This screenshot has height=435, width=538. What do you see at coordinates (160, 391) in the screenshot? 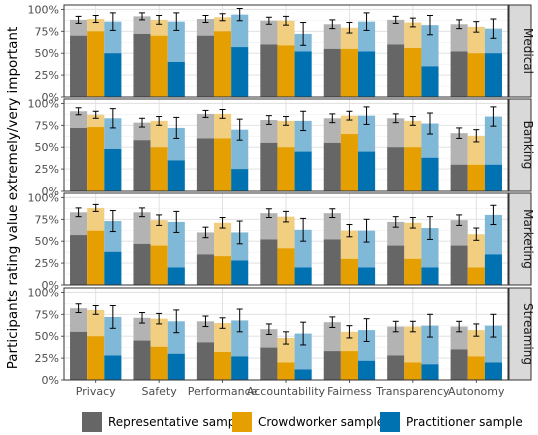
I see `x-tick-label: Safety` at bounding box center [160, 391].